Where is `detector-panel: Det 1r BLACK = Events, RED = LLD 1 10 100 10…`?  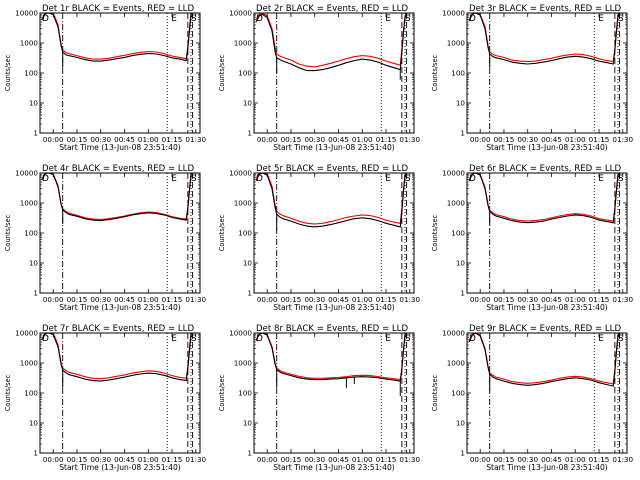 detector-panel: Det 1r BLACK = Events, RED = LLD 1 10 100 10… is located at coordinates (105, 78).